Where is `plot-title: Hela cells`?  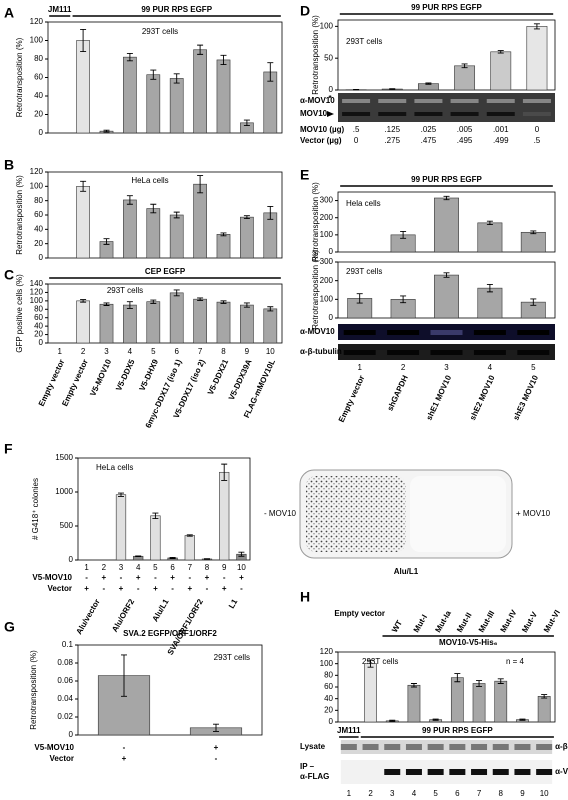
plot-title: Hela cells is located at coordinates (363, 203).